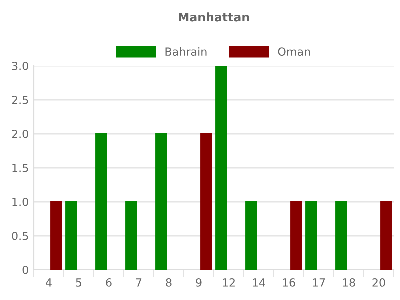 The width and height of the screenshot is (400, 300). What do you see at coordinates (319, 282) in the screenshot?
I see `x-tick-label: 17` at bounding box center [319, 282].